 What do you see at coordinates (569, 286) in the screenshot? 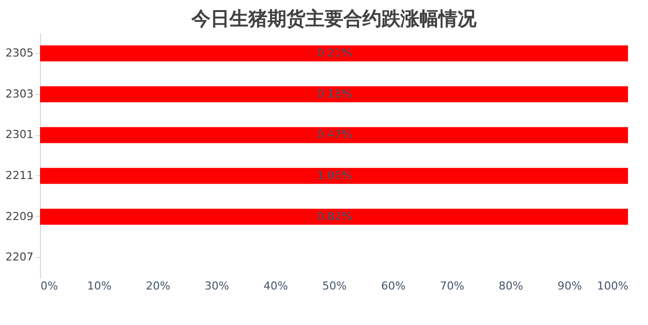
I see `x-tick-label: 90%` at bounding box center [569, 286].